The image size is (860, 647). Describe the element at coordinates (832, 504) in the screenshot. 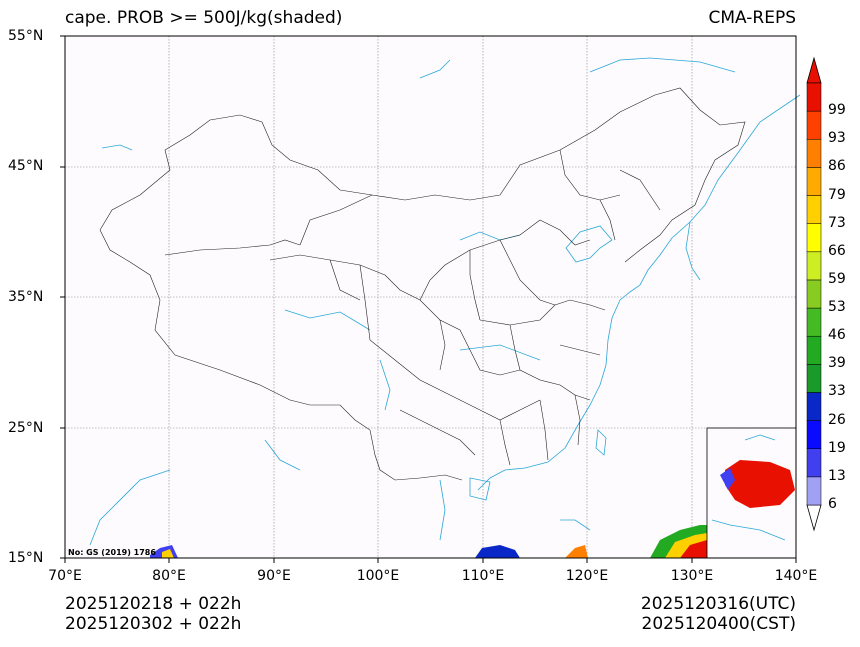

I see `colorbar-label: 6` at that location.